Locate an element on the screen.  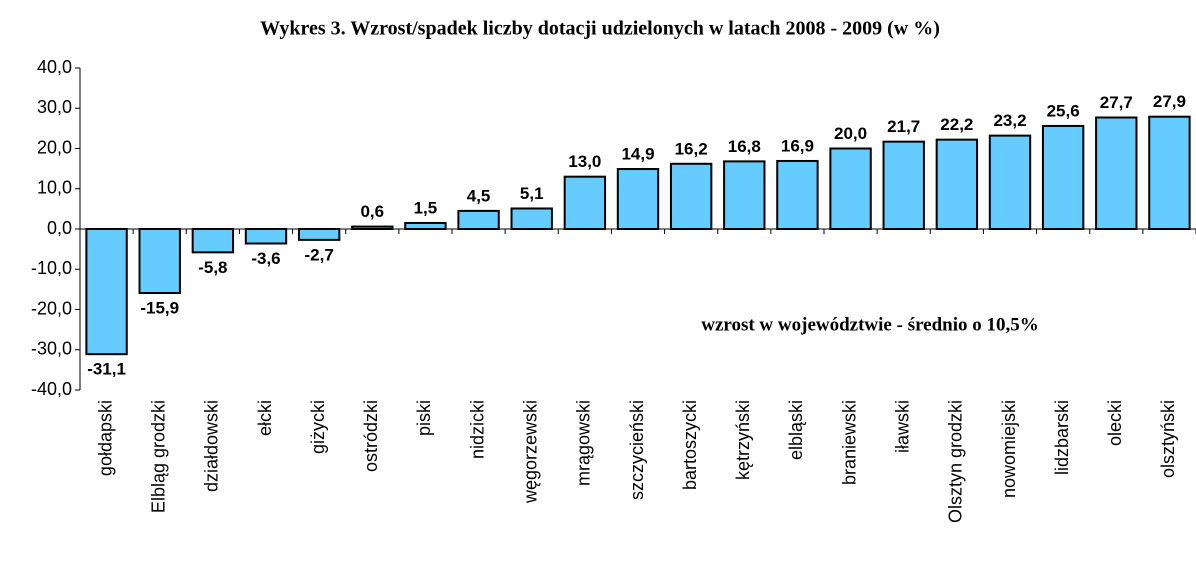
data-label: -2,7 is located at coordinates (318, 254).